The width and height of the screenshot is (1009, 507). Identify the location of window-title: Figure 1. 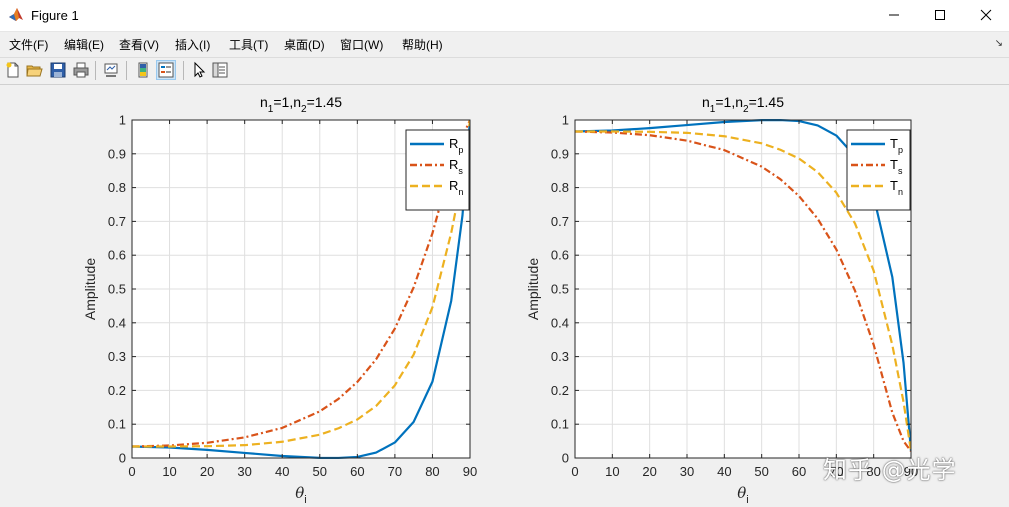
(55, 15).